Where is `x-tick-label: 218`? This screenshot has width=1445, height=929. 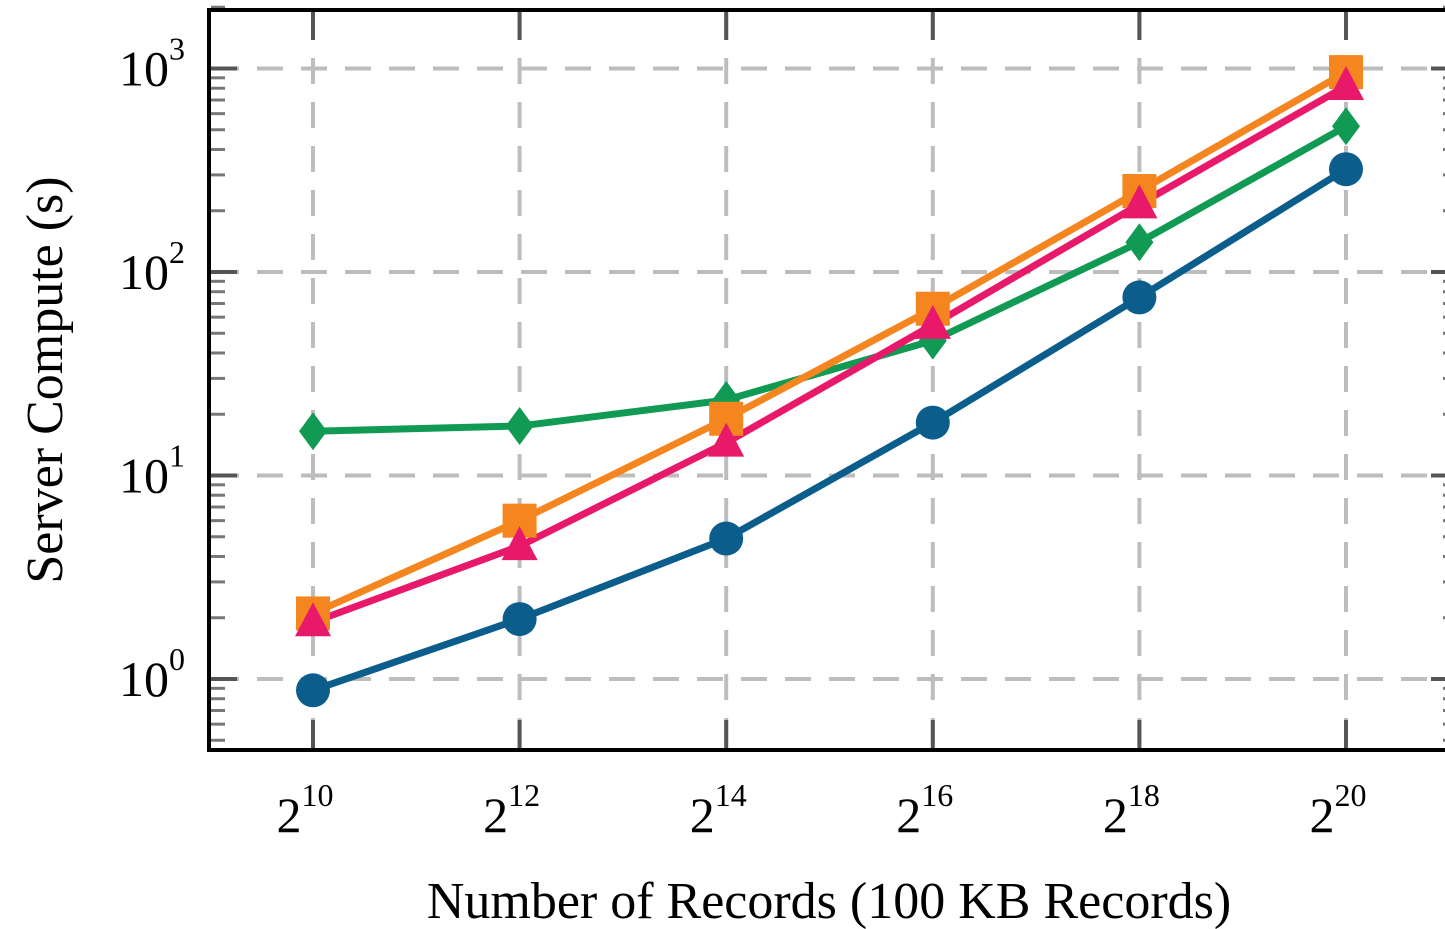 x-tick-label: 218 is located at coordinates (1131, 810).